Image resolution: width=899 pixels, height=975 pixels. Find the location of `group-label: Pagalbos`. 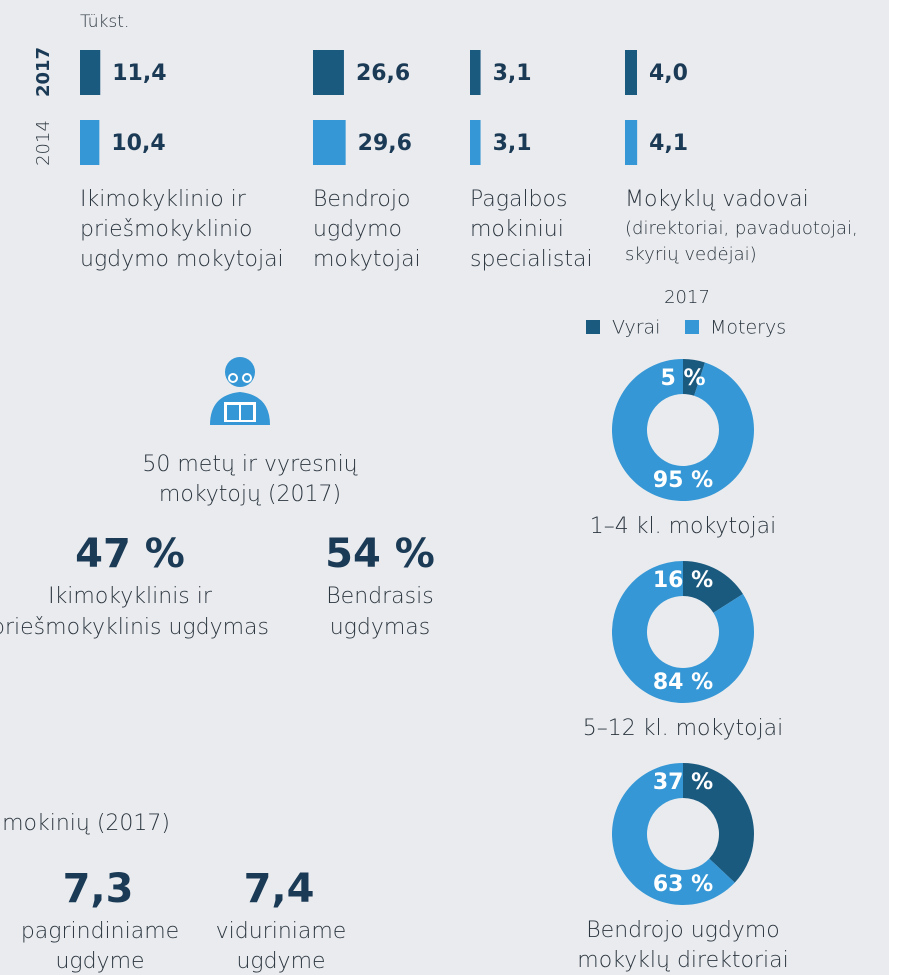

group-label: Pagalbos is located at coordinates (518, 199).